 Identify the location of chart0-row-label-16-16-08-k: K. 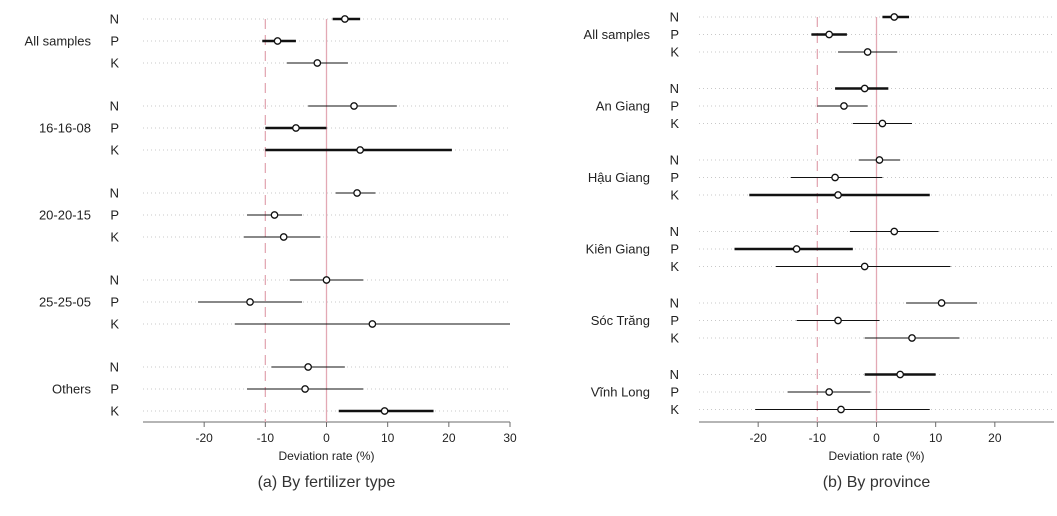
(114, 150).